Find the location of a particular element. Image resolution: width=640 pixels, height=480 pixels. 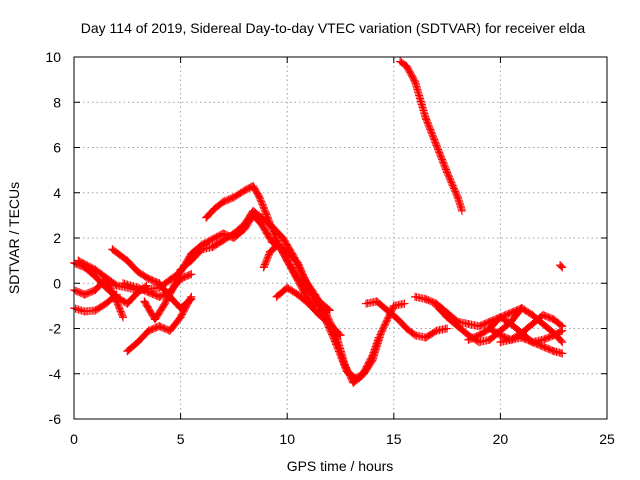

y-tick-label: -6 is located at coordinates (55, 419).